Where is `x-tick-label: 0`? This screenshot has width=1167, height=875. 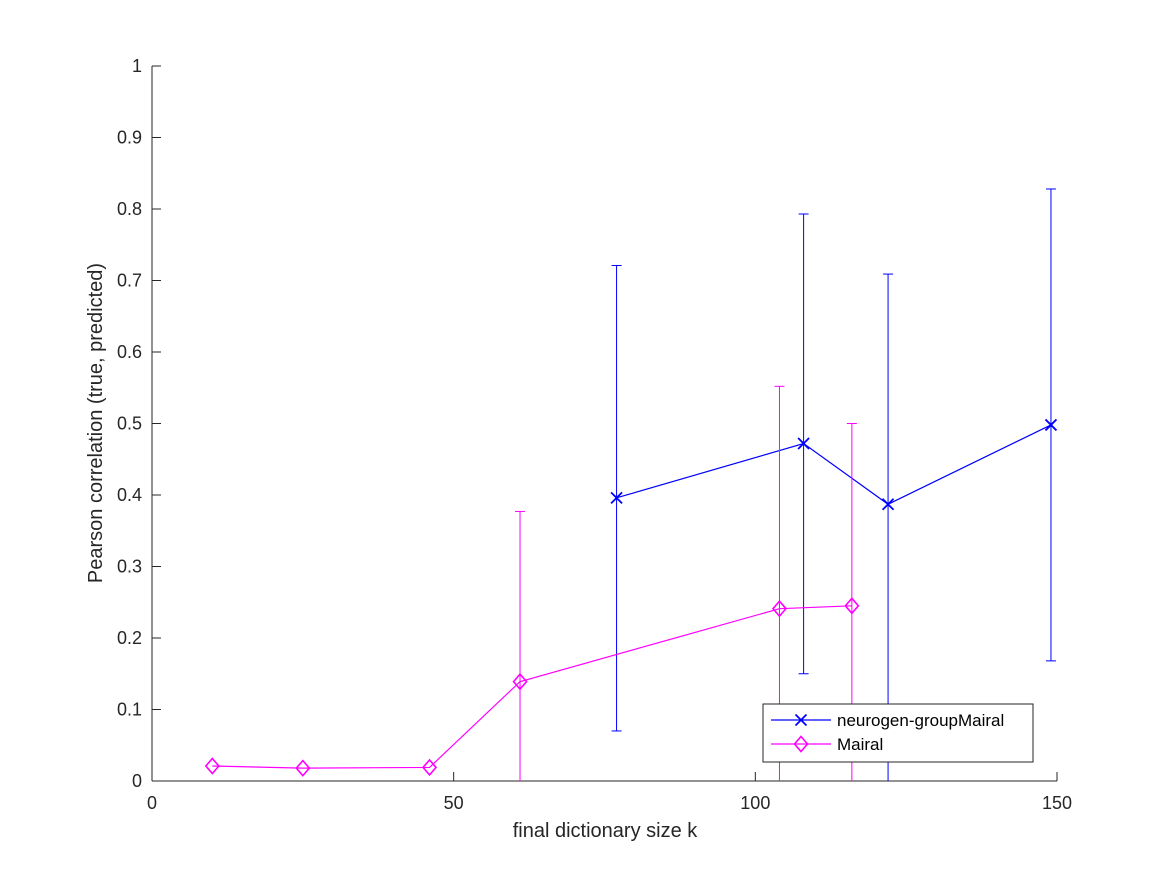
x-tick-label: 0 is located at coordinates (152, 803).